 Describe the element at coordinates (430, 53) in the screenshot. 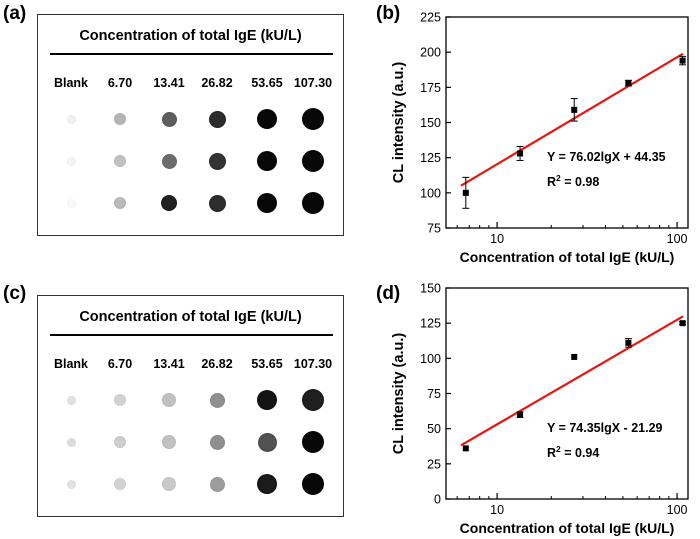

I see `y-tick-label: 200` at that location.